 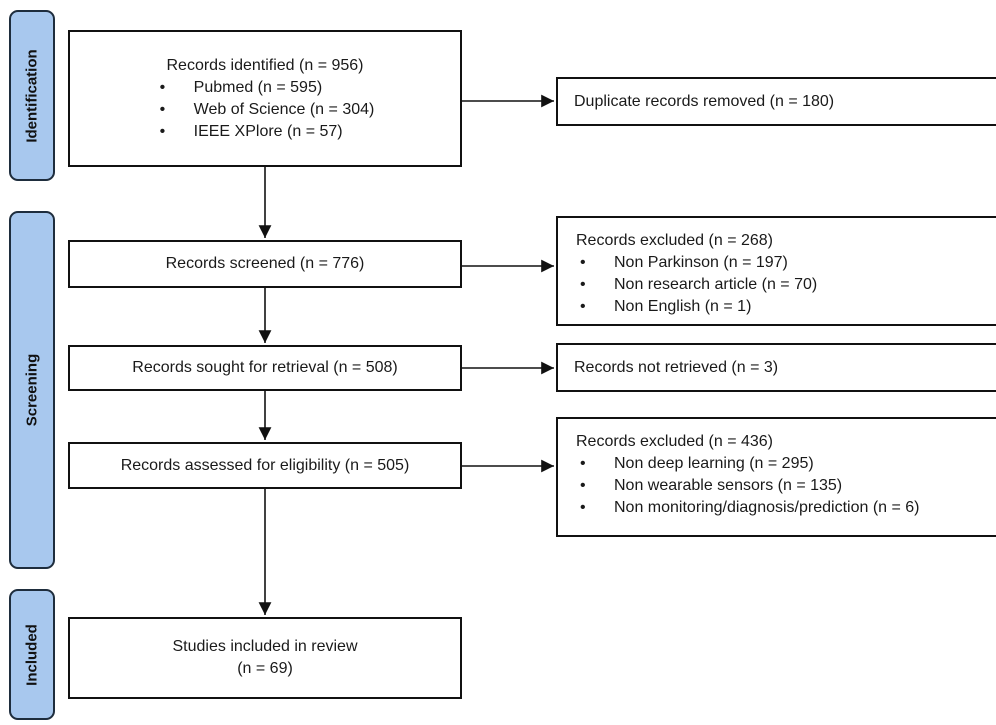 What do you see at coordinates (786, 263) in the screenshot?
I see `list-item: Non Parkinson (n = 197)` at bounding box center [786, 263].